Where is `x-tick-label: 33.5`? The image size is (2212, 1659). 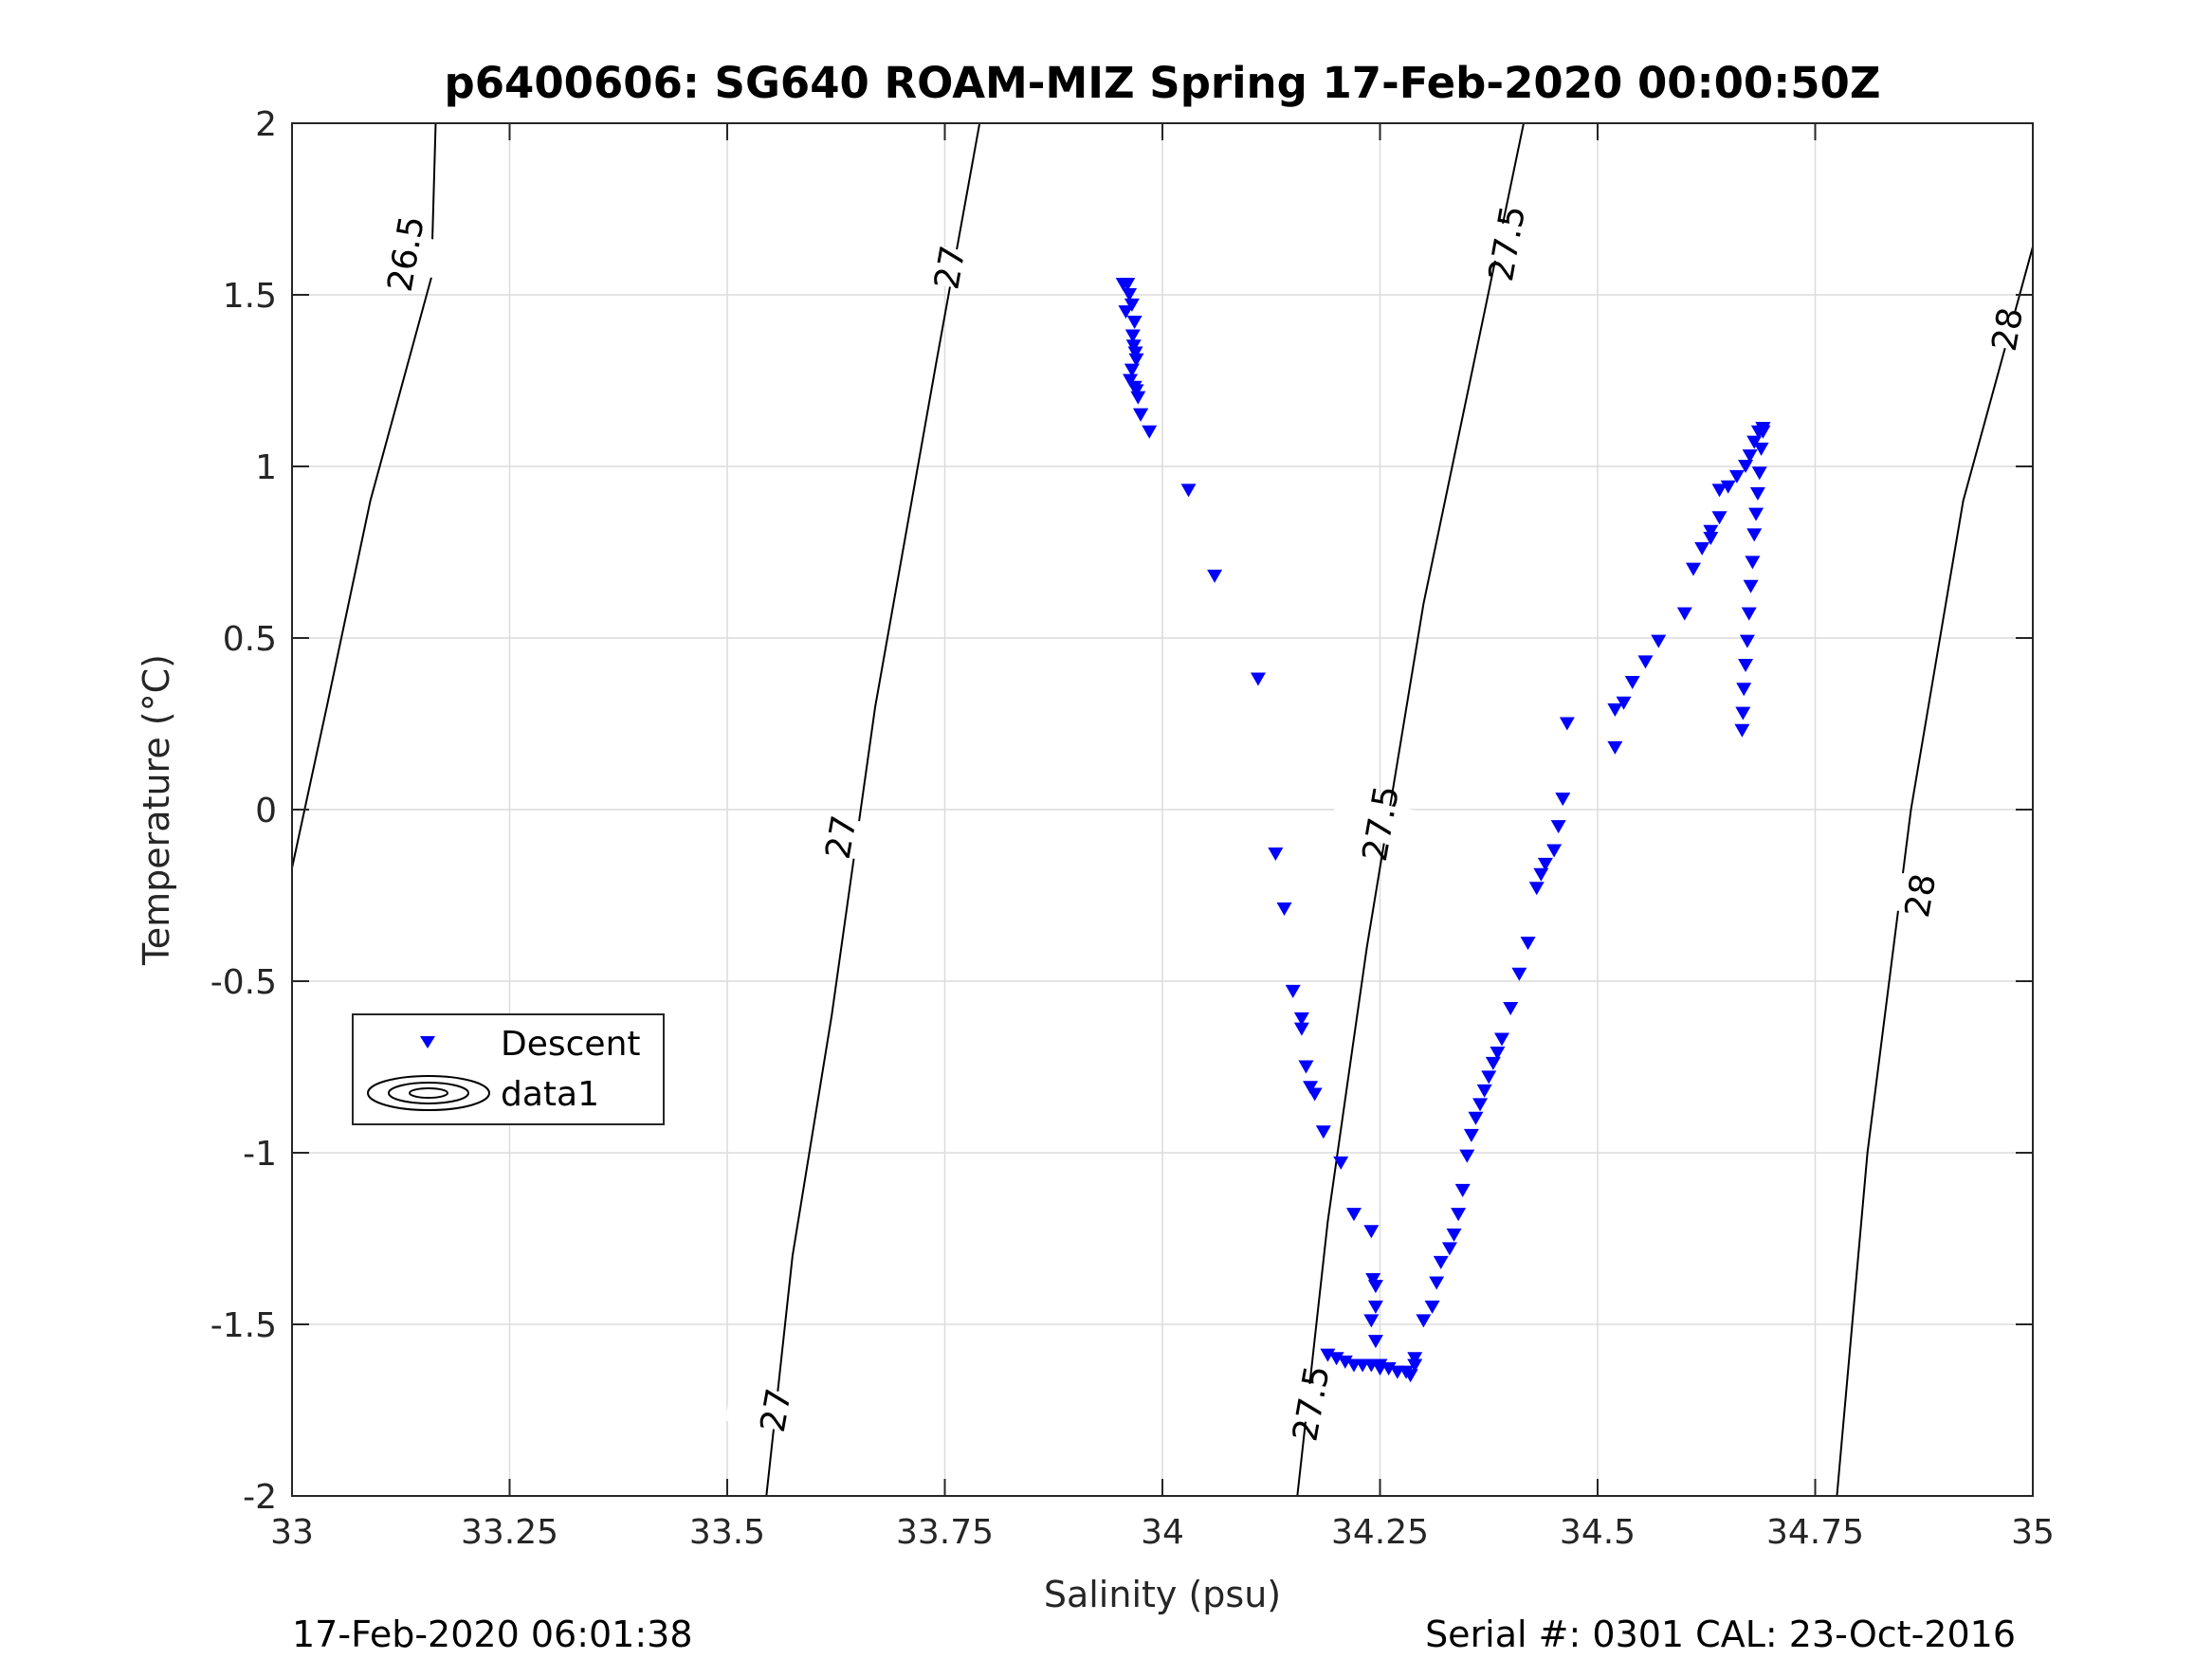 x-tick-label: 33.5 is located at coordinates (727, 1532).